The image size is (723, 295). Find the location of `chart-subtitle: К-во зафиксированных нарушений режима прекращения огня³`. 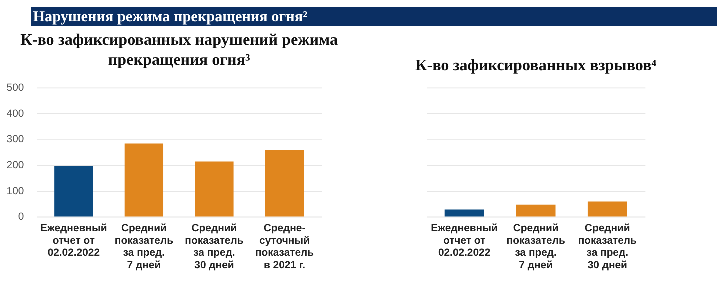

chart-subtitle: К-во зафиксированных нарушений режима прекращения огня³ is located at coordinates (179, 50).